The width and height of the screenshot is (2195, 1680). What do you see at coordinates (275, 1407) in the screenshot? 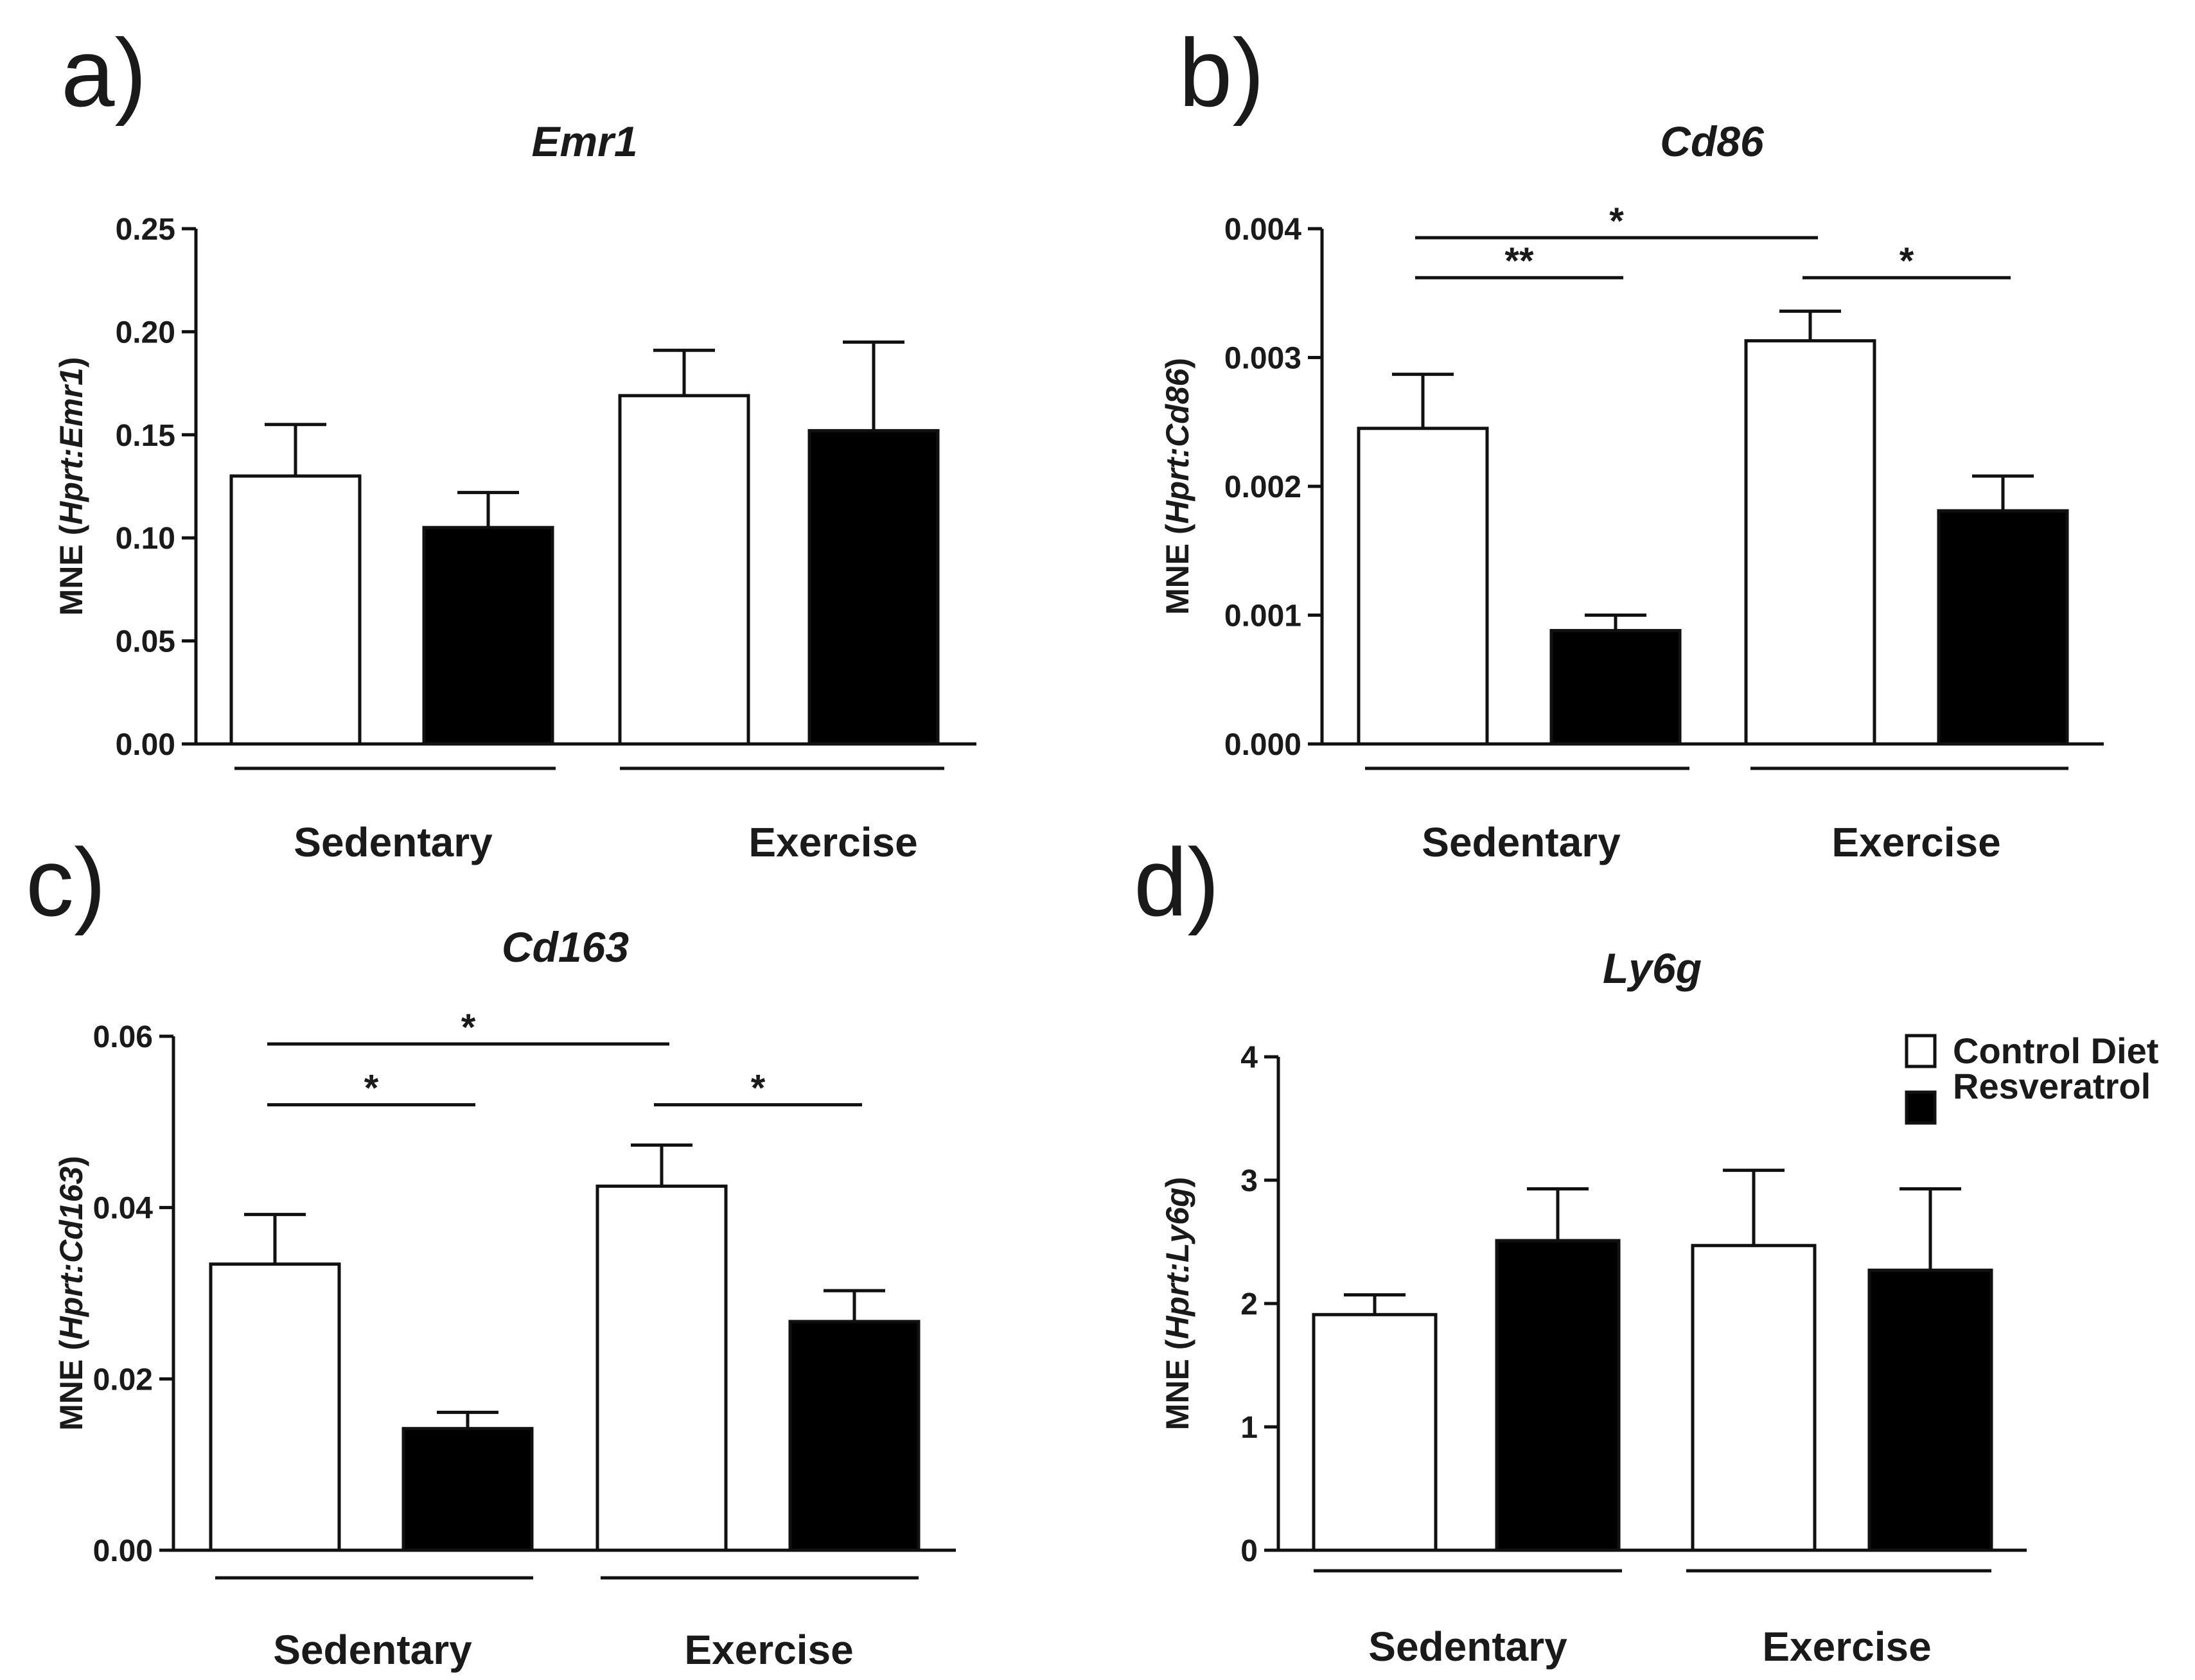
I see `panel-c-bar-sedentary-control-diet` at bounding box center [275, 1407].